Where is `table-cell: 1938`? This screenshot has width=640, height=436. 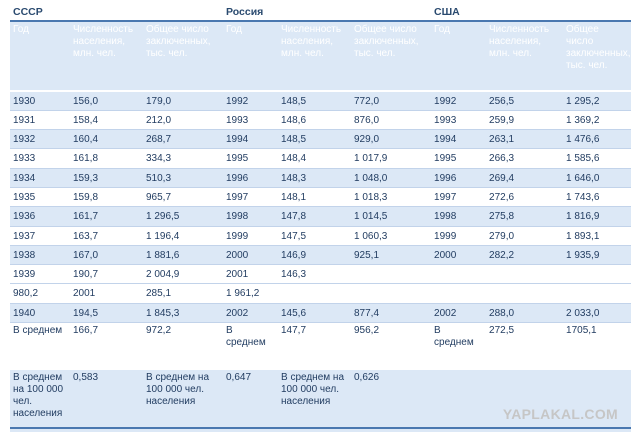 table-cell: 1938 is located at coordinates (40, 255).